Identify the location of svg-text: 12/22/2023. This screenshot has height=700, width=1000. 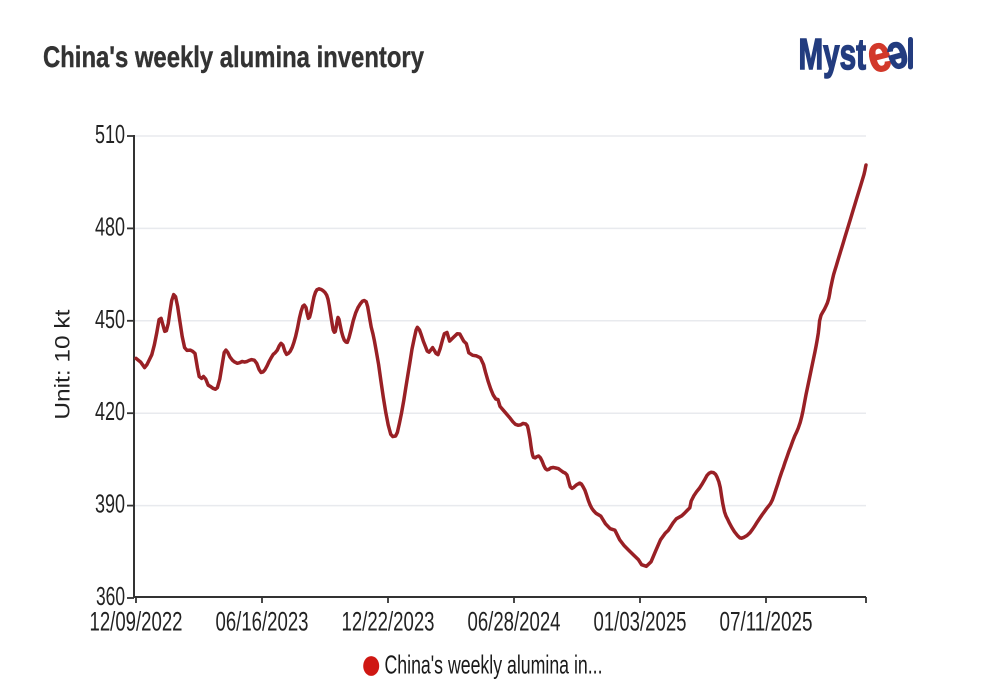
(388, 622).